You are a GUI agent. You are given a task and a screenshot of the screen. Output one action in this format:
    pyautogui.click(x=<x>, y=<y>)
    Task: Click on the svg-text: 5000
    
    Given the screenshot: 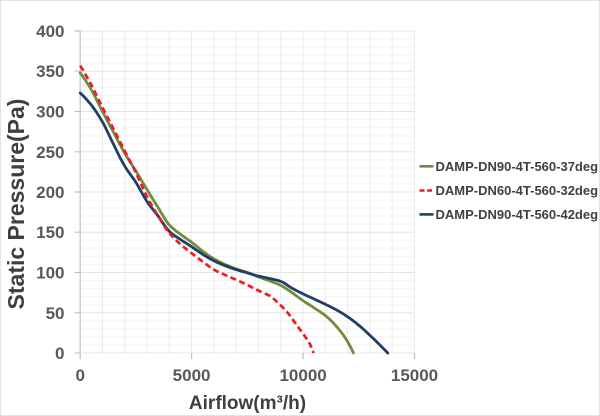 What is the action you would take?
    pyautogui.click(x=192, y=375)
    